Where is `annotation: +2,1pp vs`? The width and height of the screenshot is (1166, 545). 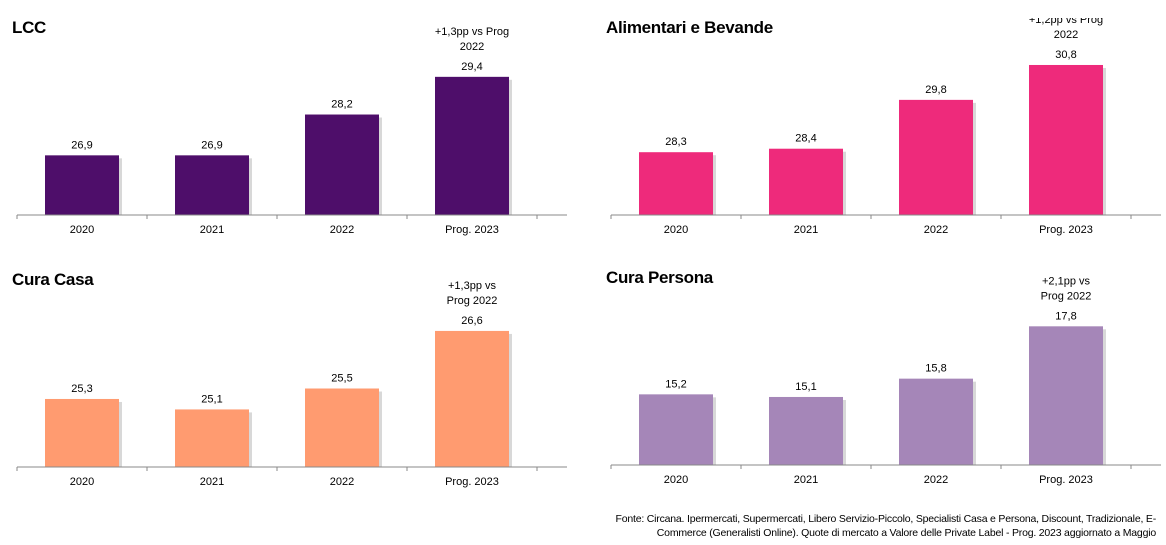
annotation: +2,1pp vs is located at coordinates (1066, 281).